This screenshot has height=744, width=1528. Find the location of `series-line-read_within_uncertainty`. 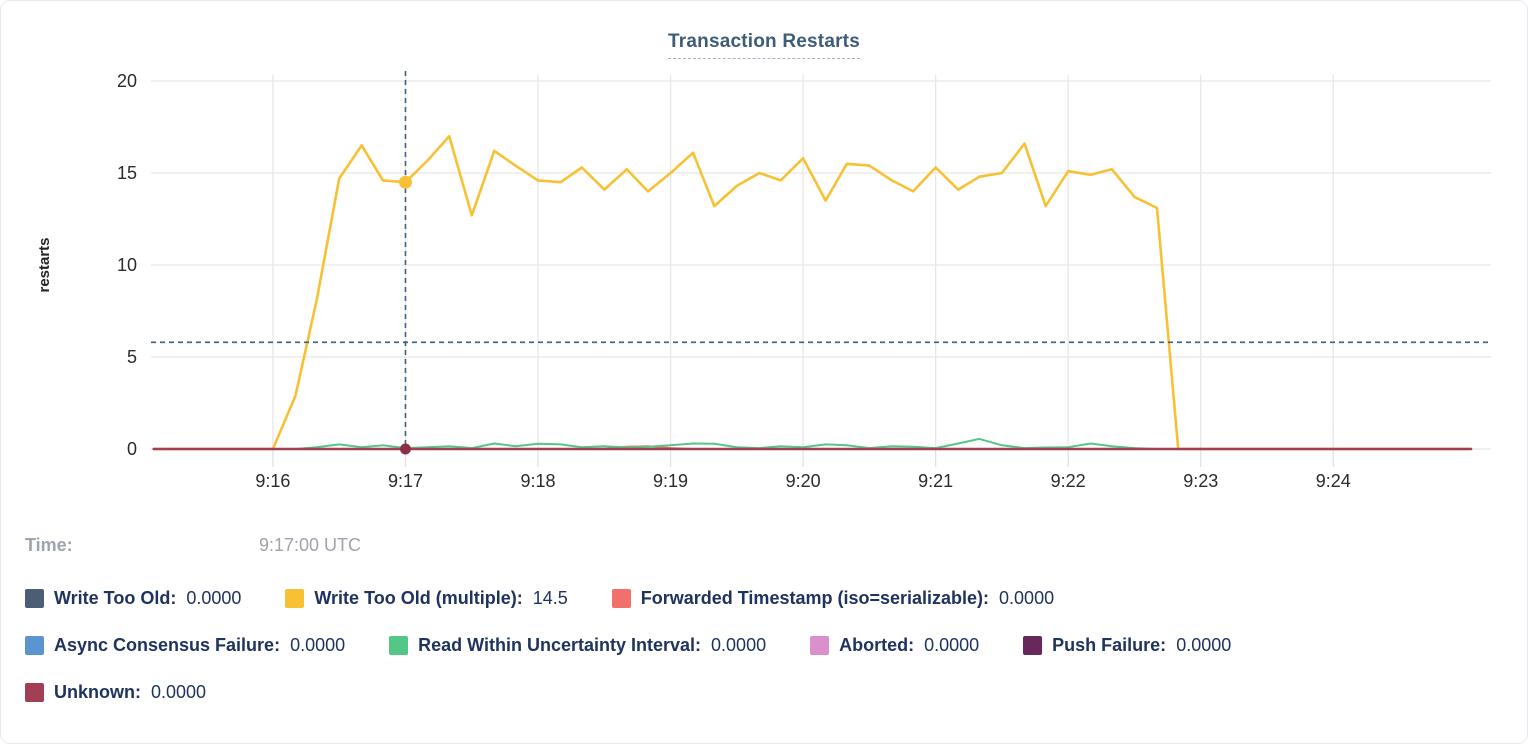

series-line-read_within_uncertainty is located at coordinates (812, 443).